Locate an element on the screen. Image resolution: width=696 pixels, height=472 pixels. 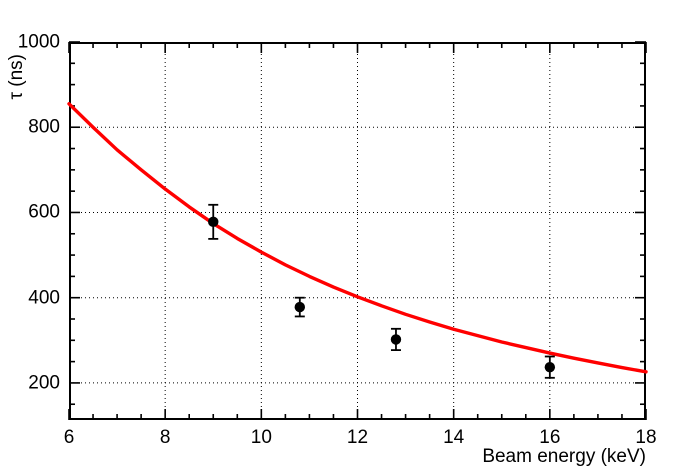
y-tick-label: 200 is located at coordinates (44, 383).